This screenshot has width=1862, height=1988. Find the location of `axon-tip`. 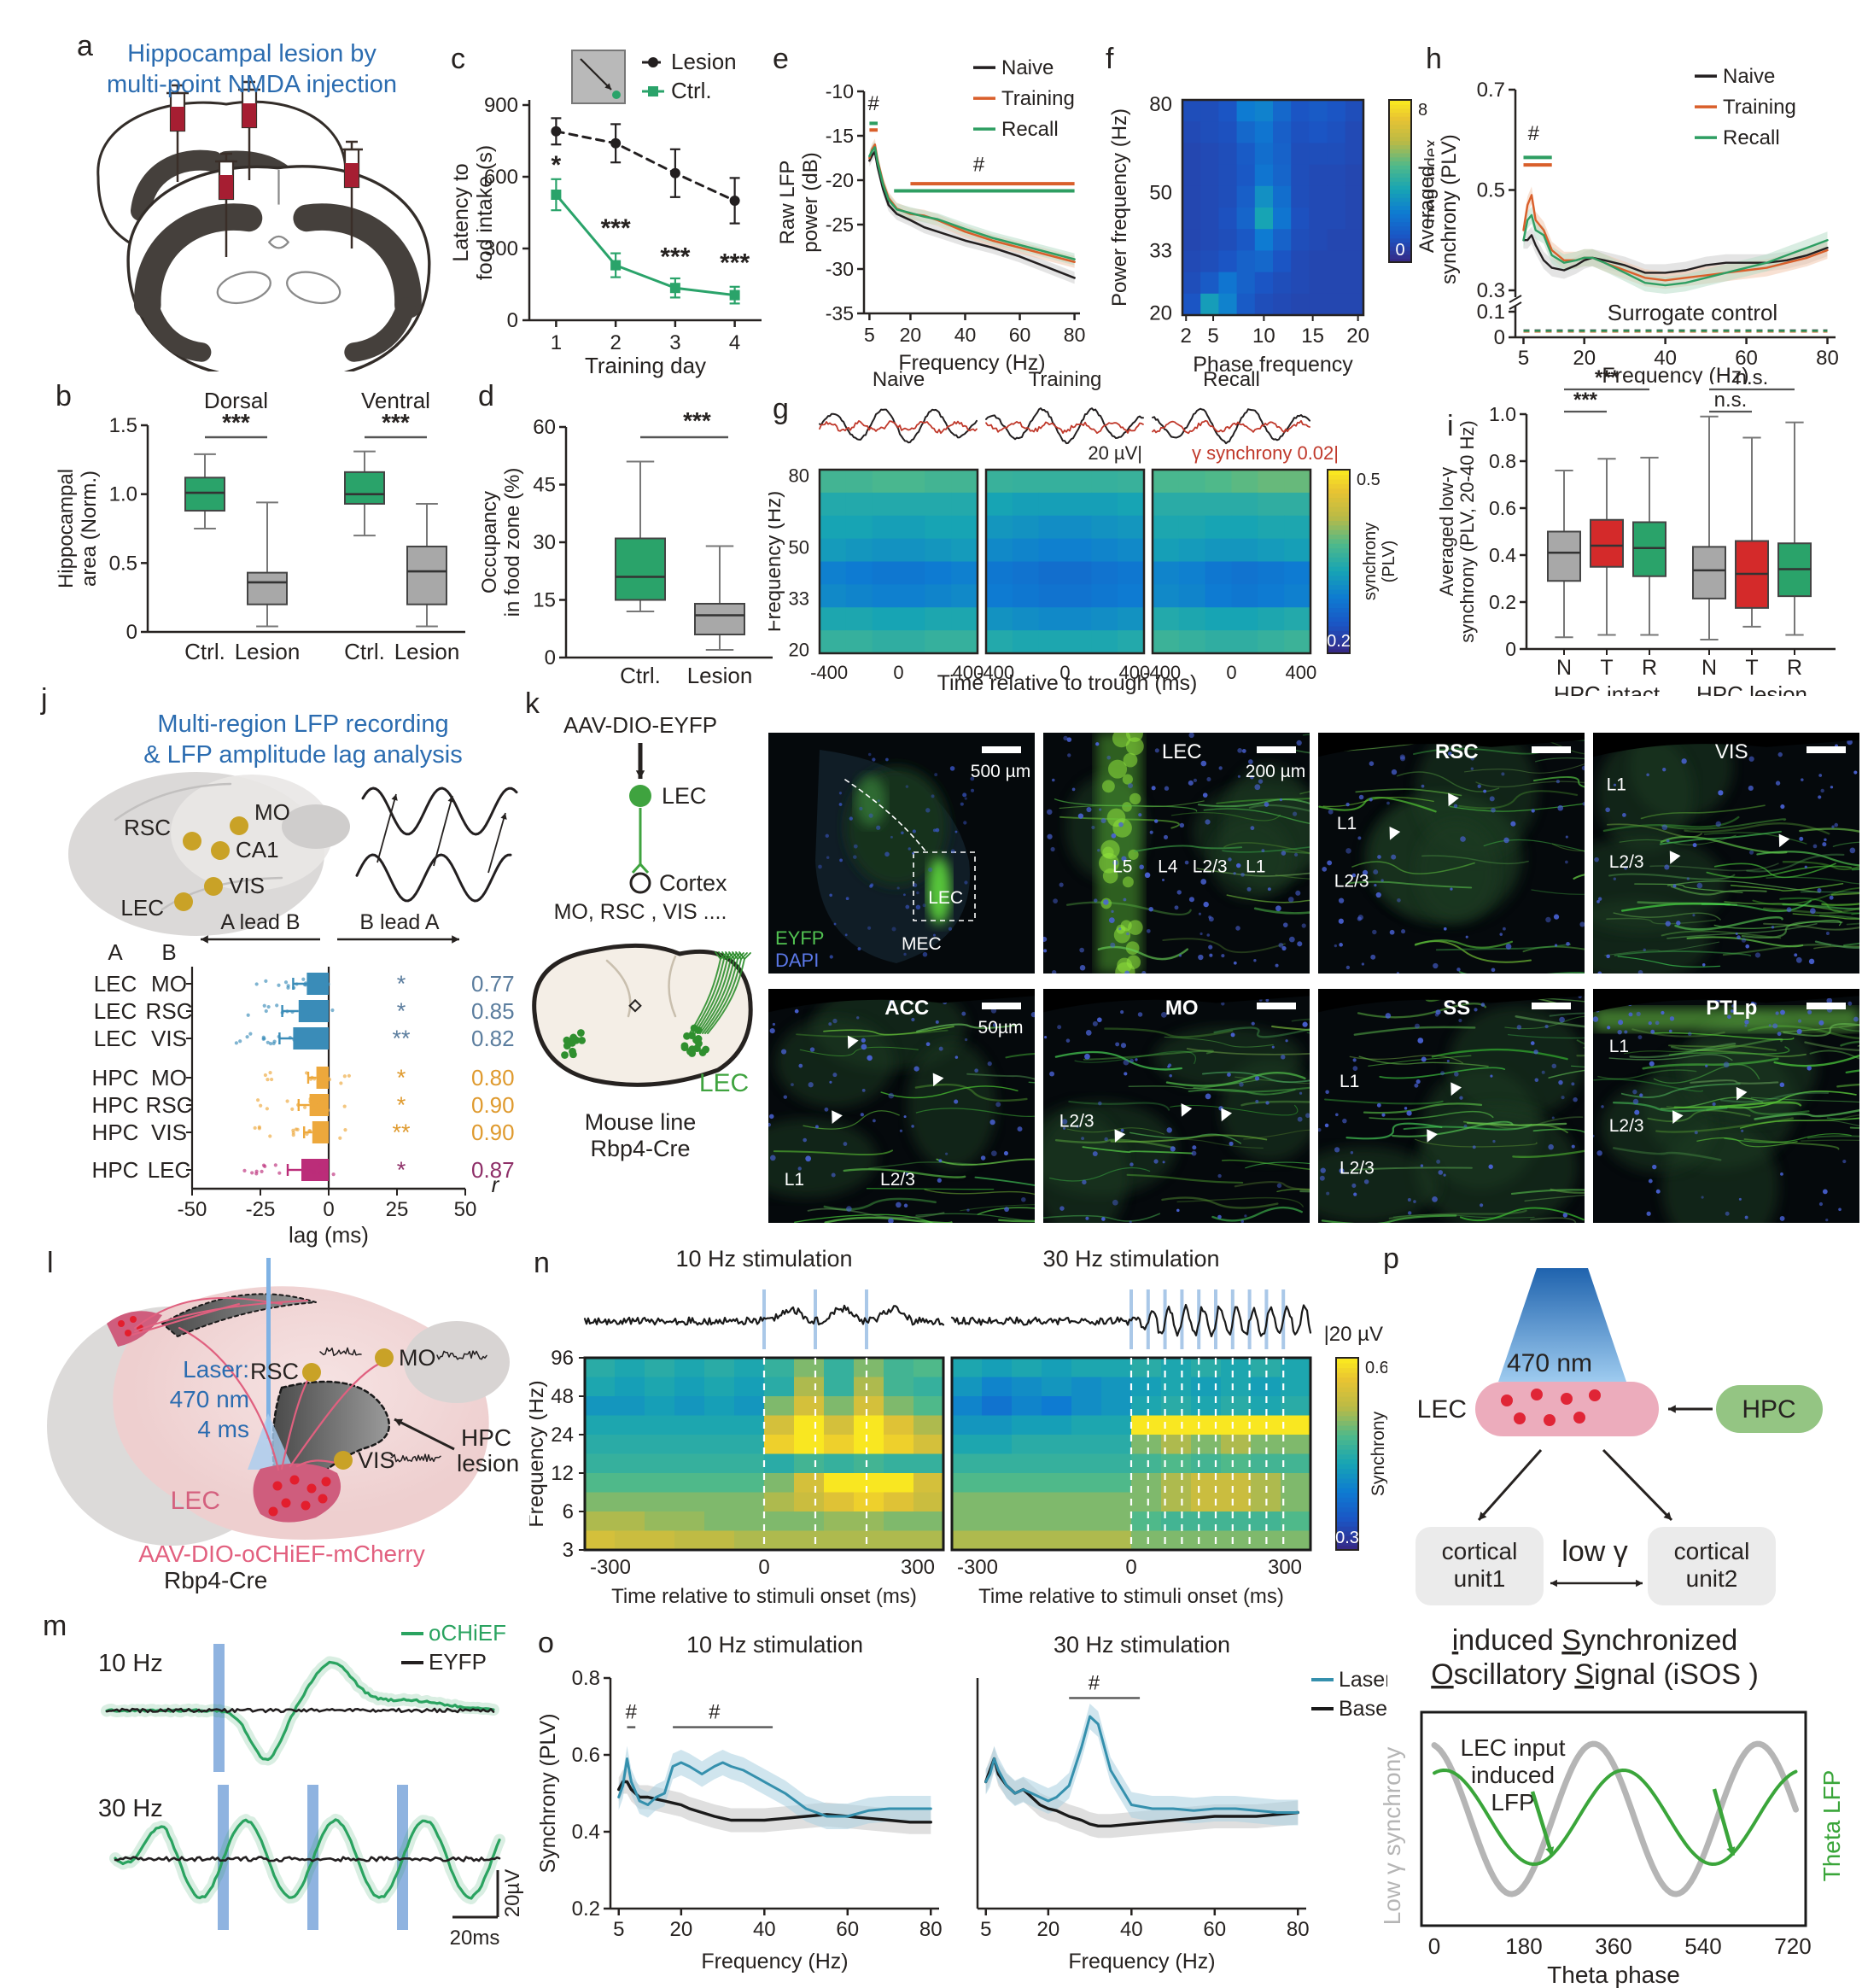

axon-tip is located at coordinates (734, 955).